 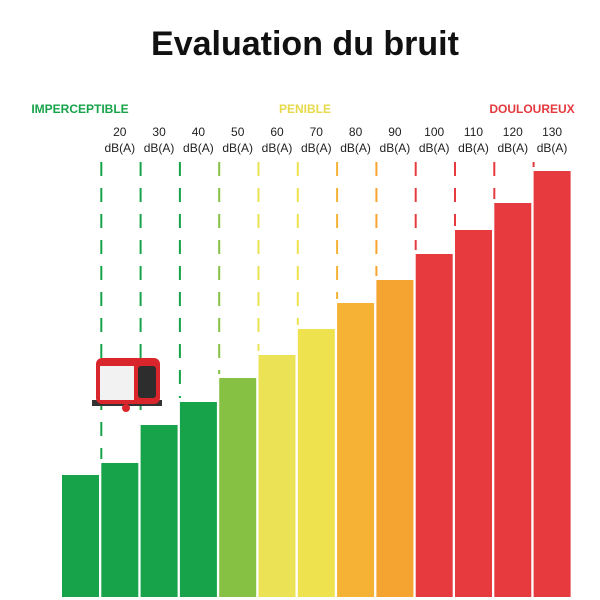 I want to click on x-tick-label: 120, so click(x=513, y=132).